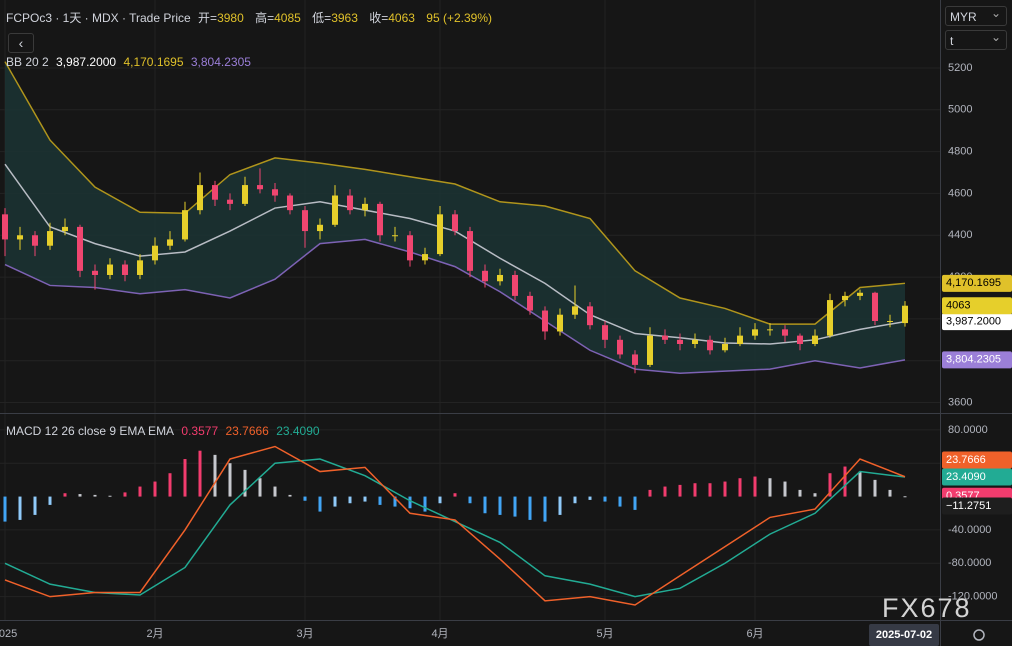 This screenshot has height=646, width=1012. I want to click on macd-value: 23.4090, so click(297, 431).